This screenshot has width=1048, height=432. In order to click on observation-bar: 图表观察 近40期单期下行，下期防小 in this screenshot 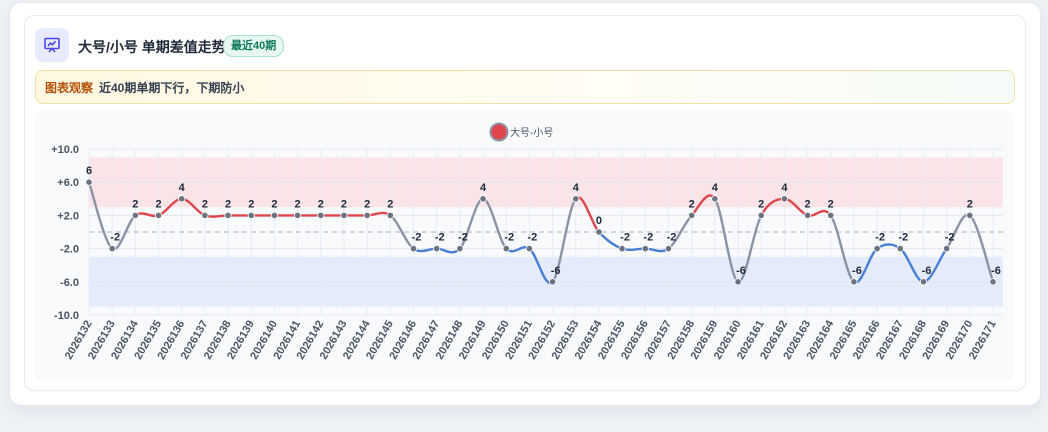, I will do `click(525, 87)`.